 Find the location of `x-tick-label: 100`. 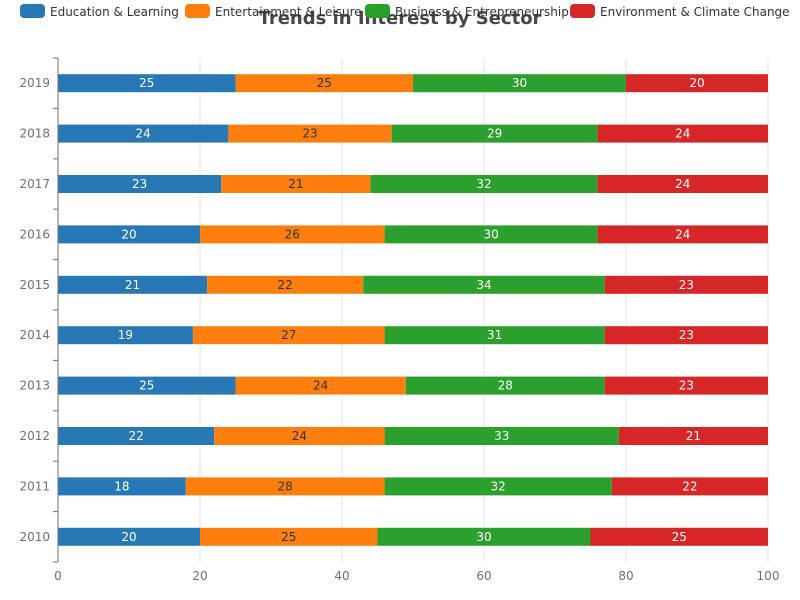

x-tick-label: 100 is located at coordinates (768, 576).